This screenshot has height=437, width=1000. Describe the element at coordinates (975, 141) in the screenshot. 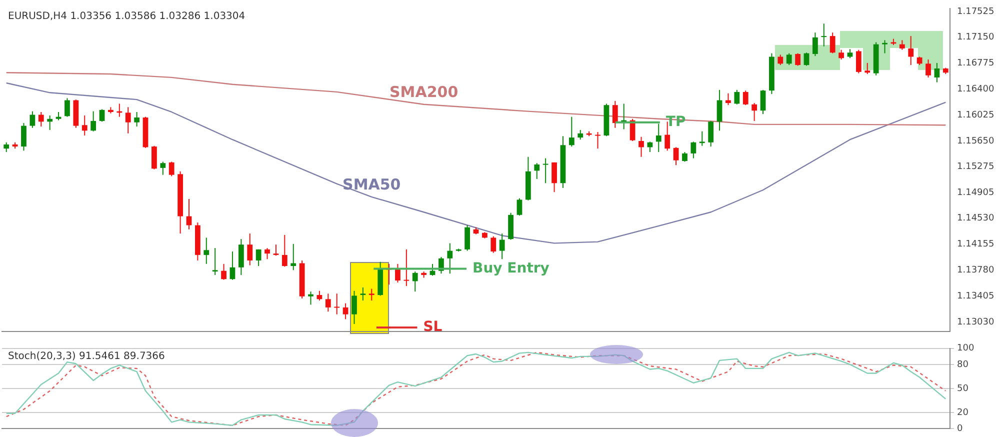

I see `y-tick-label: 1.15650` at that location.